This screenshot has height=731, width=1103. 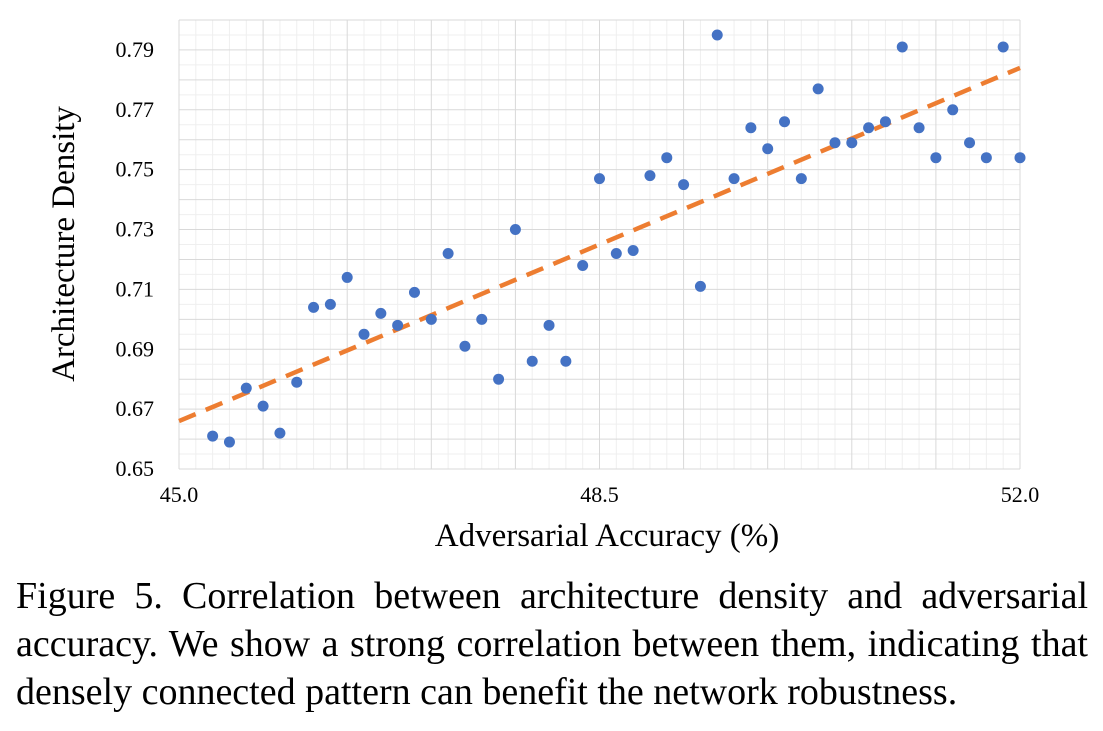 I want to click on x-tick-label: 48.5, so click(x=599, y=494).